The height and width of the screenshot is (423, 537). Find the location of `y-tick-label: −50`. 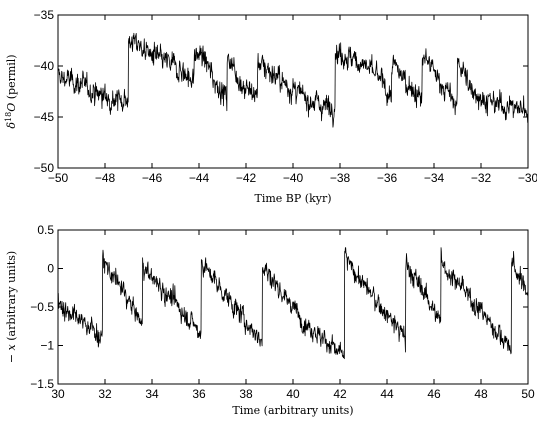

y-tick-label: −50 is located at coordinates (44, 168).